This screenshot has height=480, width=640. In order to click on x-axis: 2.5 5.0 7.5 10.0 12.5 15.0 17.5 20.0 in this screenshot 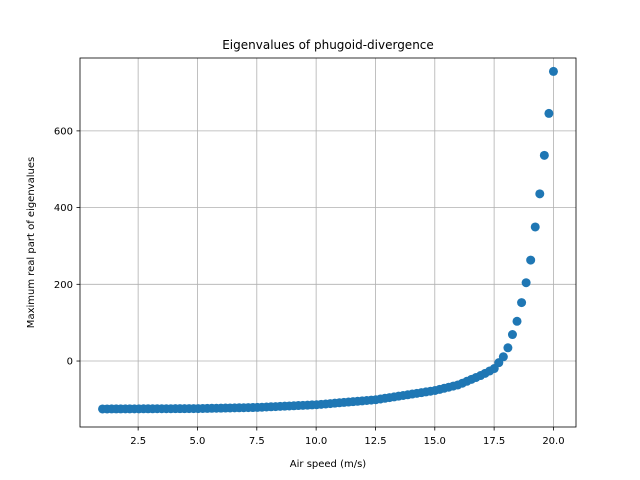, I will do `click(347, 437)`.